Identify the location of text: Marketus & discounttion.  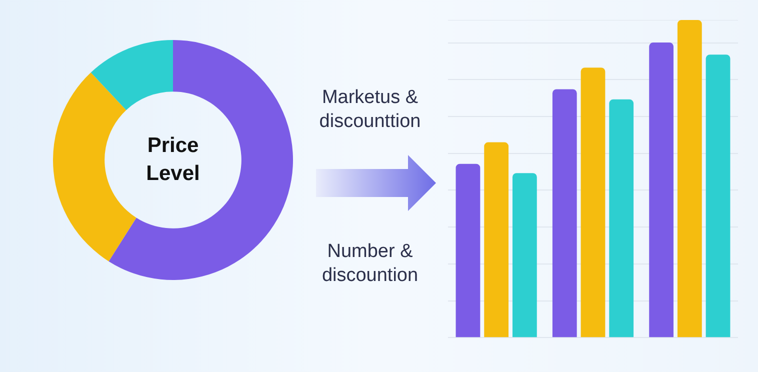
(370, 110).